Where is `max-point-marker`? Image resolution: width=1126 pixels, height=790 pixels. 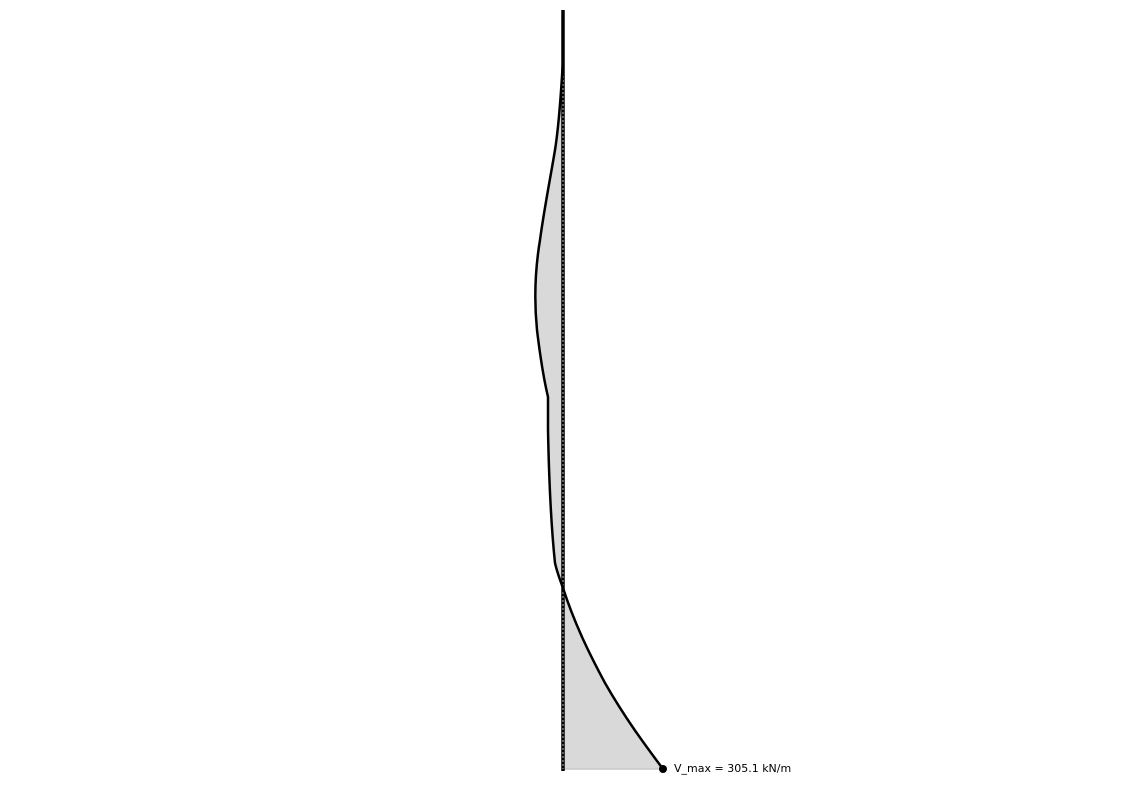 max-point-marker is located at coordinates (663, 769).